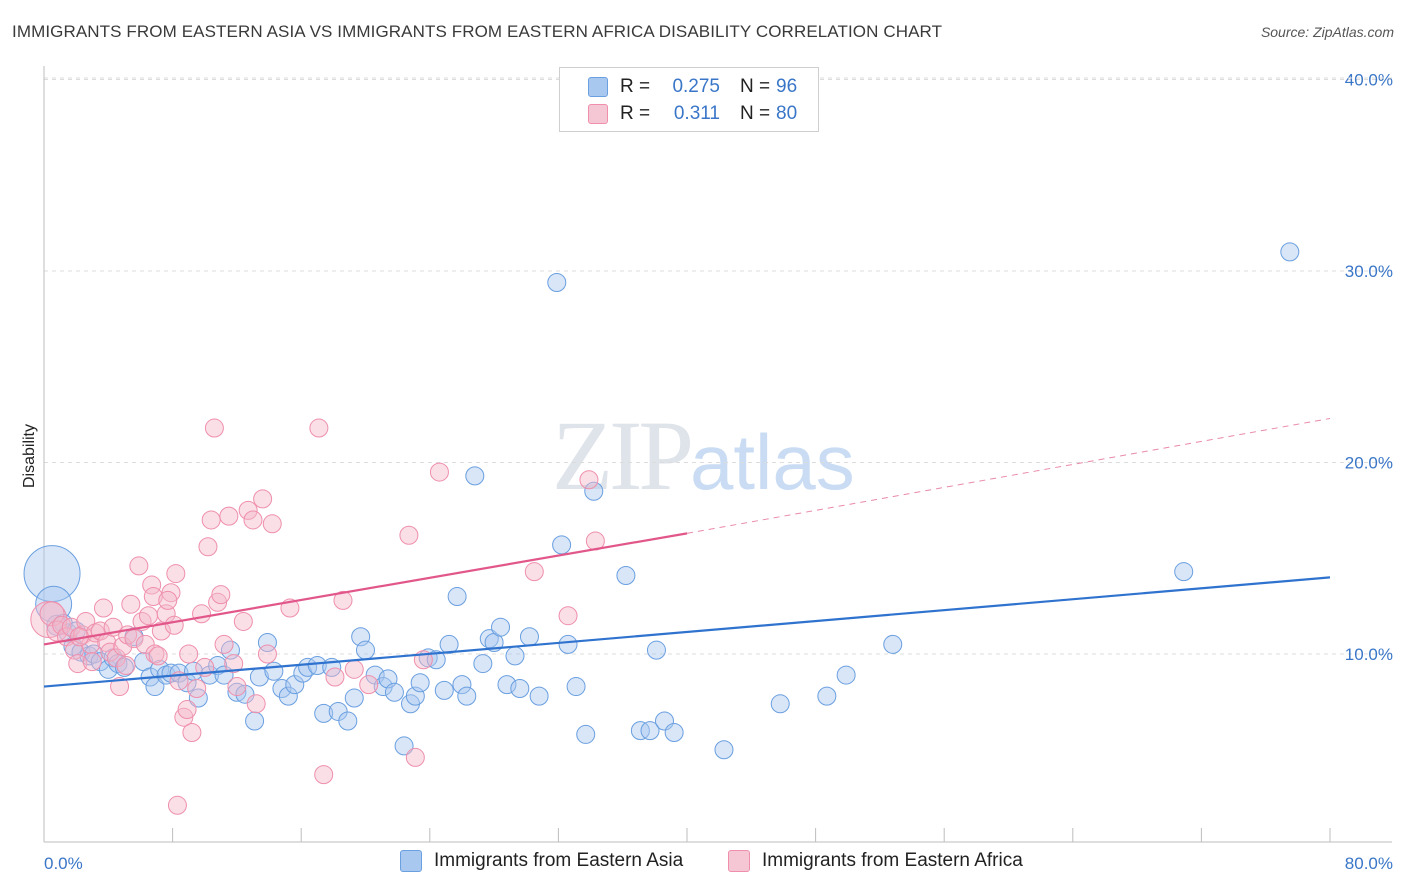  What do you see at coordinates (559, 860) in the screenshot?
I see `bottom-legend-label-eastern-asia: Immigrants from Eastern Asia` at bounding box center [559, 860].